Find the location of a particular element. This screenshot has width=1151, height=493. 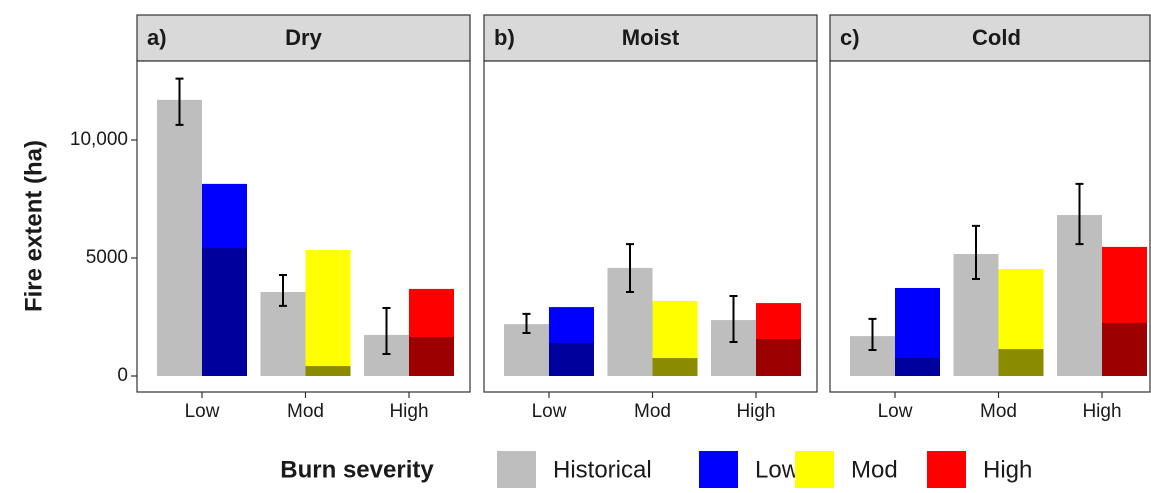

y-tick-label: 5000 is located at coordinates (107, 257).